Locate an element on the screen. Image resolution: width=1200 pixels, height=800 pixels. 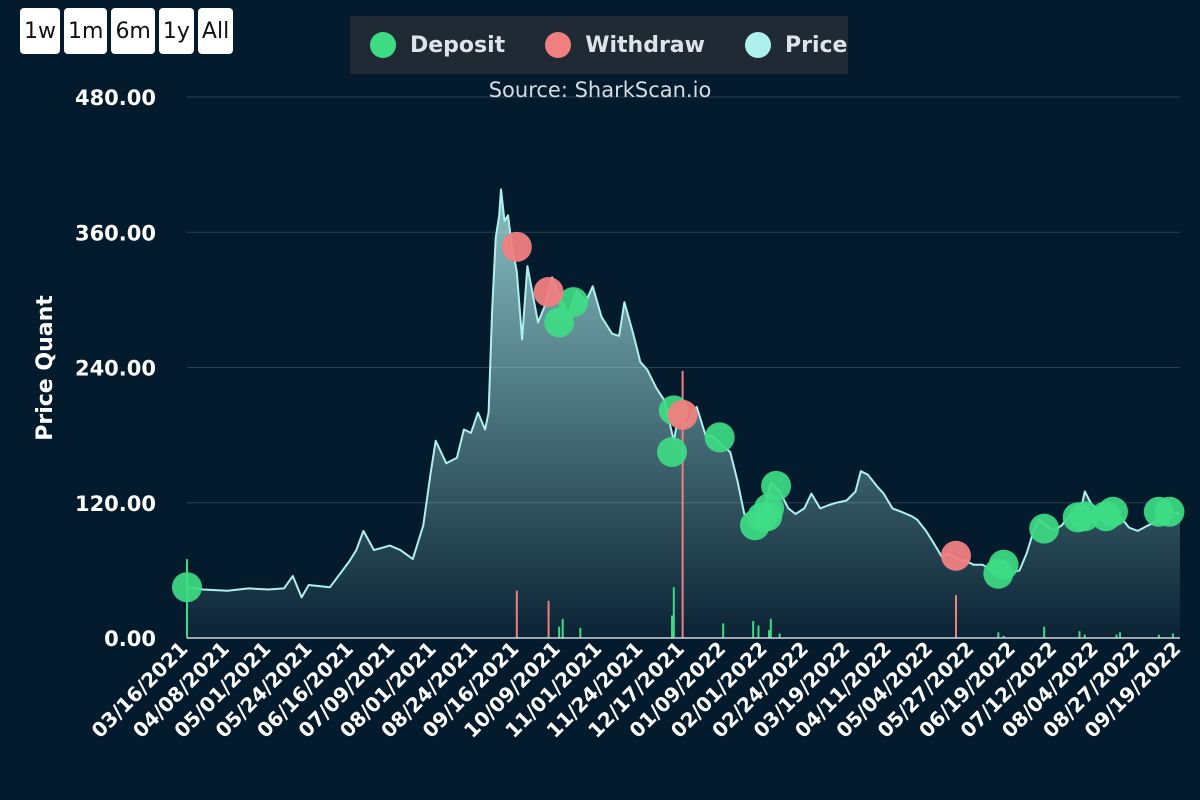
y-tick-label: 120.00 is located at coordinates (115, 504).